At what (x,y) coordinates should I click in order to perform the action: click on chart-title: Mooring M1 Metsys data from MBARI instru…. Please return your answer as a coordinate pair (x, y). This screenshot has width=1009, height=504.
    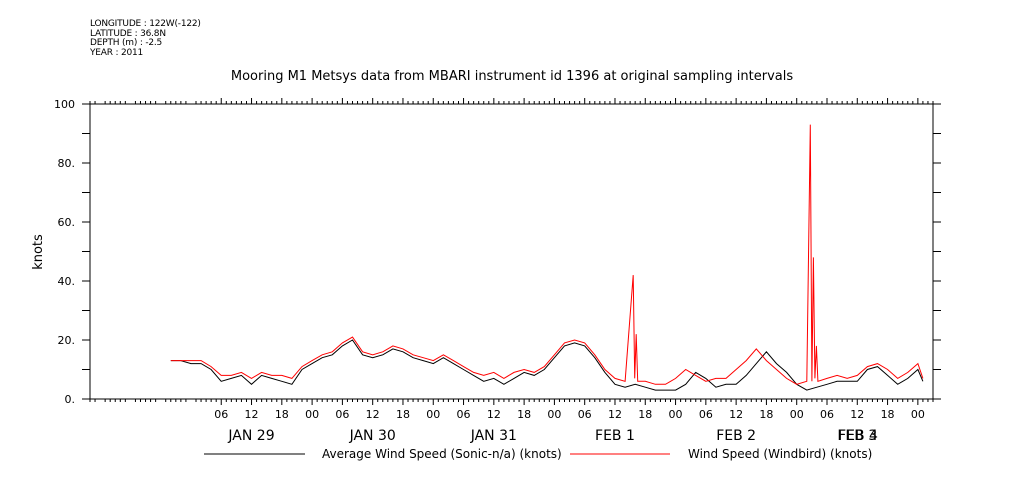
    Looking at the image, I should click on (512, 76).